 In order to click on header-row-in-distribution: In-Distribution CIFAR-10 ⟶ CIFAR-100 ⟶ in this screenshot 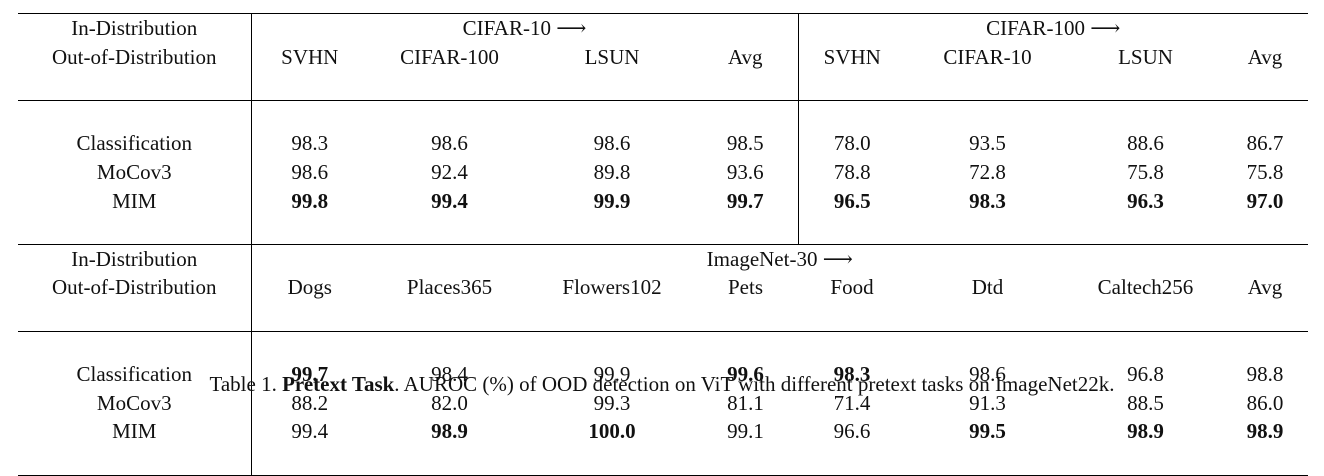, I will do `click(663, 27)`.